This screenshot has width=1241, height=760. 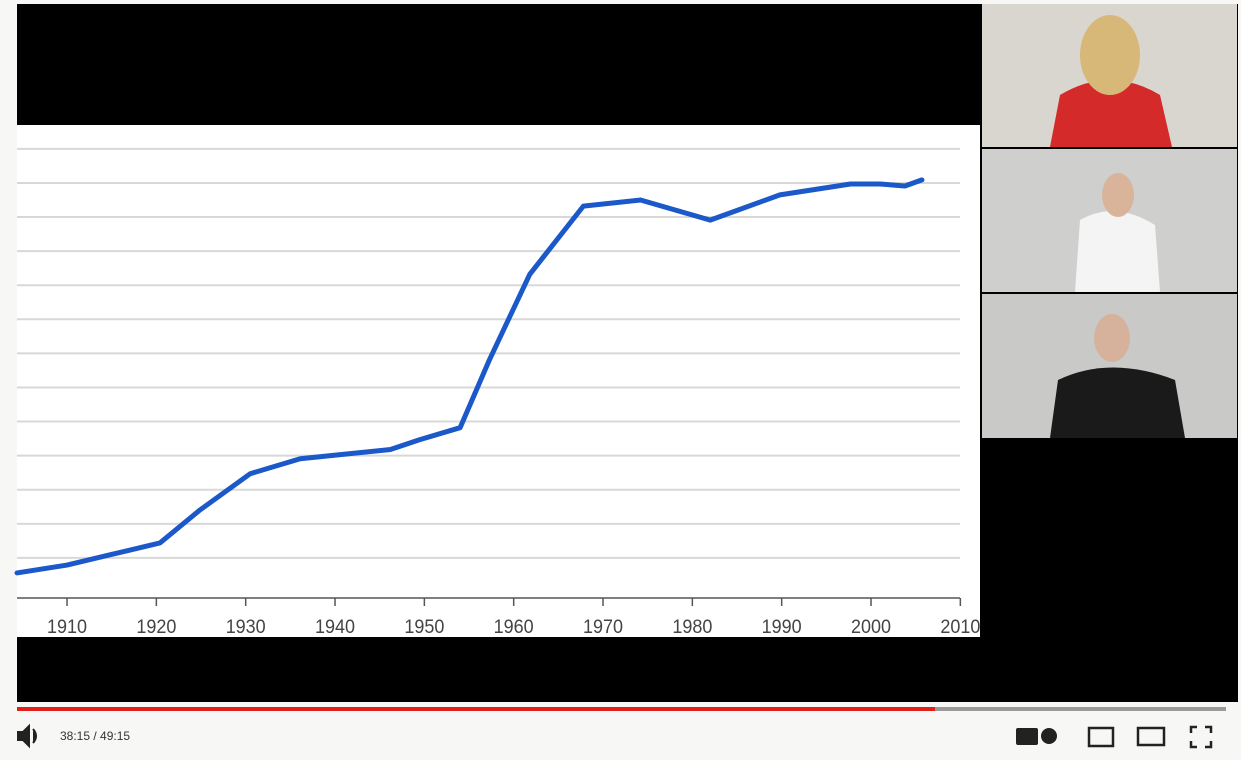 What do you see at coordinates (1027, 736) in the screenshot?
I see `subtitles-button` at bounding box center [1027, 736].